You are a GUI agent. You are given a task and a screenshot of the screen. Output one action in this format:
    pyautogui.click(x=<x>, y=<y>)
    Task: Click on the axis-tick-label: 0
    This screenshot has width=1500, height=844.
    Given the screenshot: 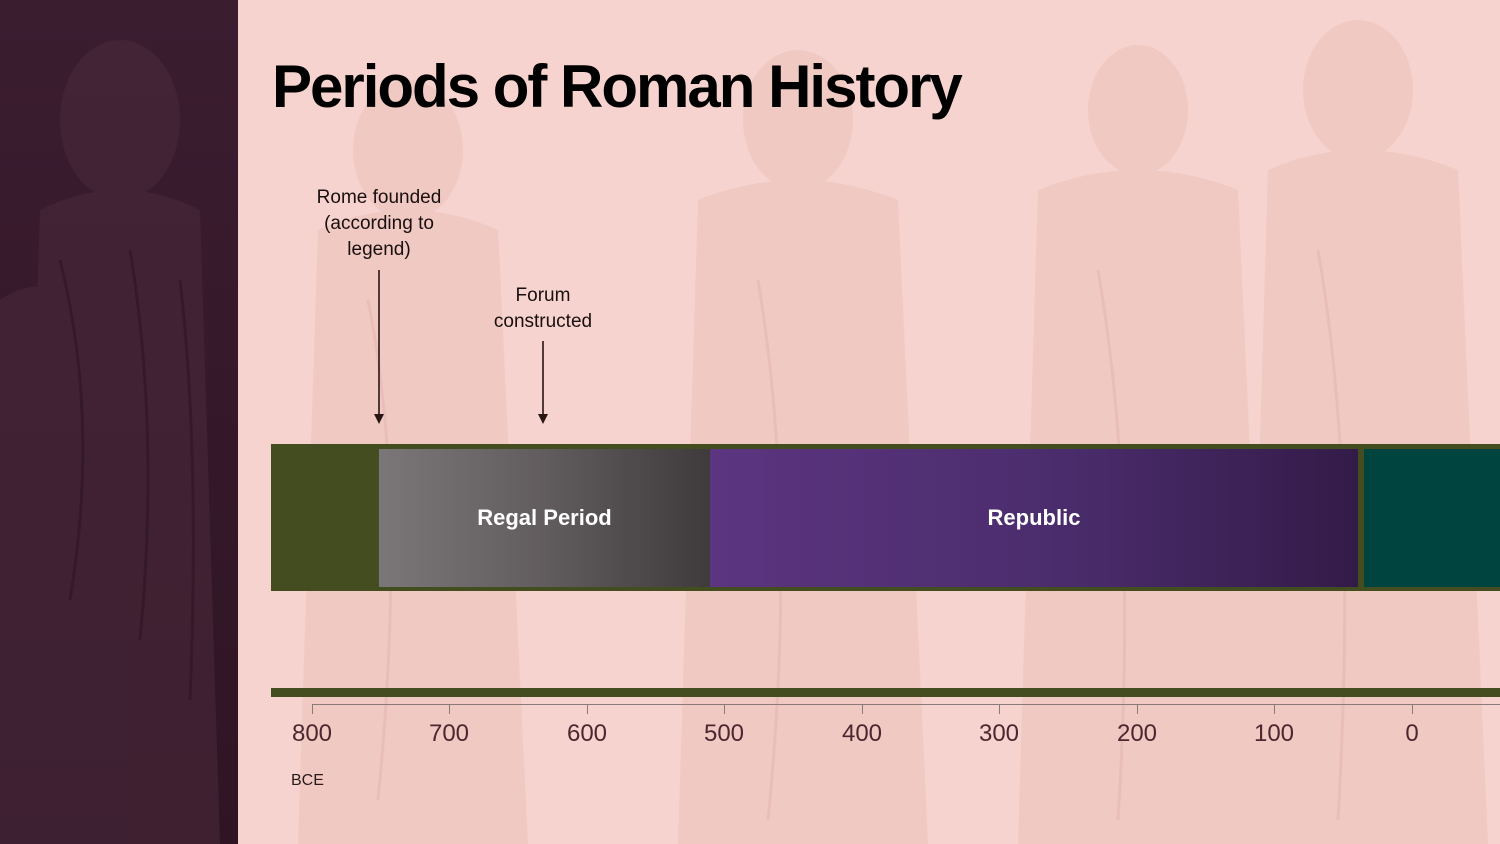 What is the action you would take?
    pyautogui.click(x=1412, y=733)
    